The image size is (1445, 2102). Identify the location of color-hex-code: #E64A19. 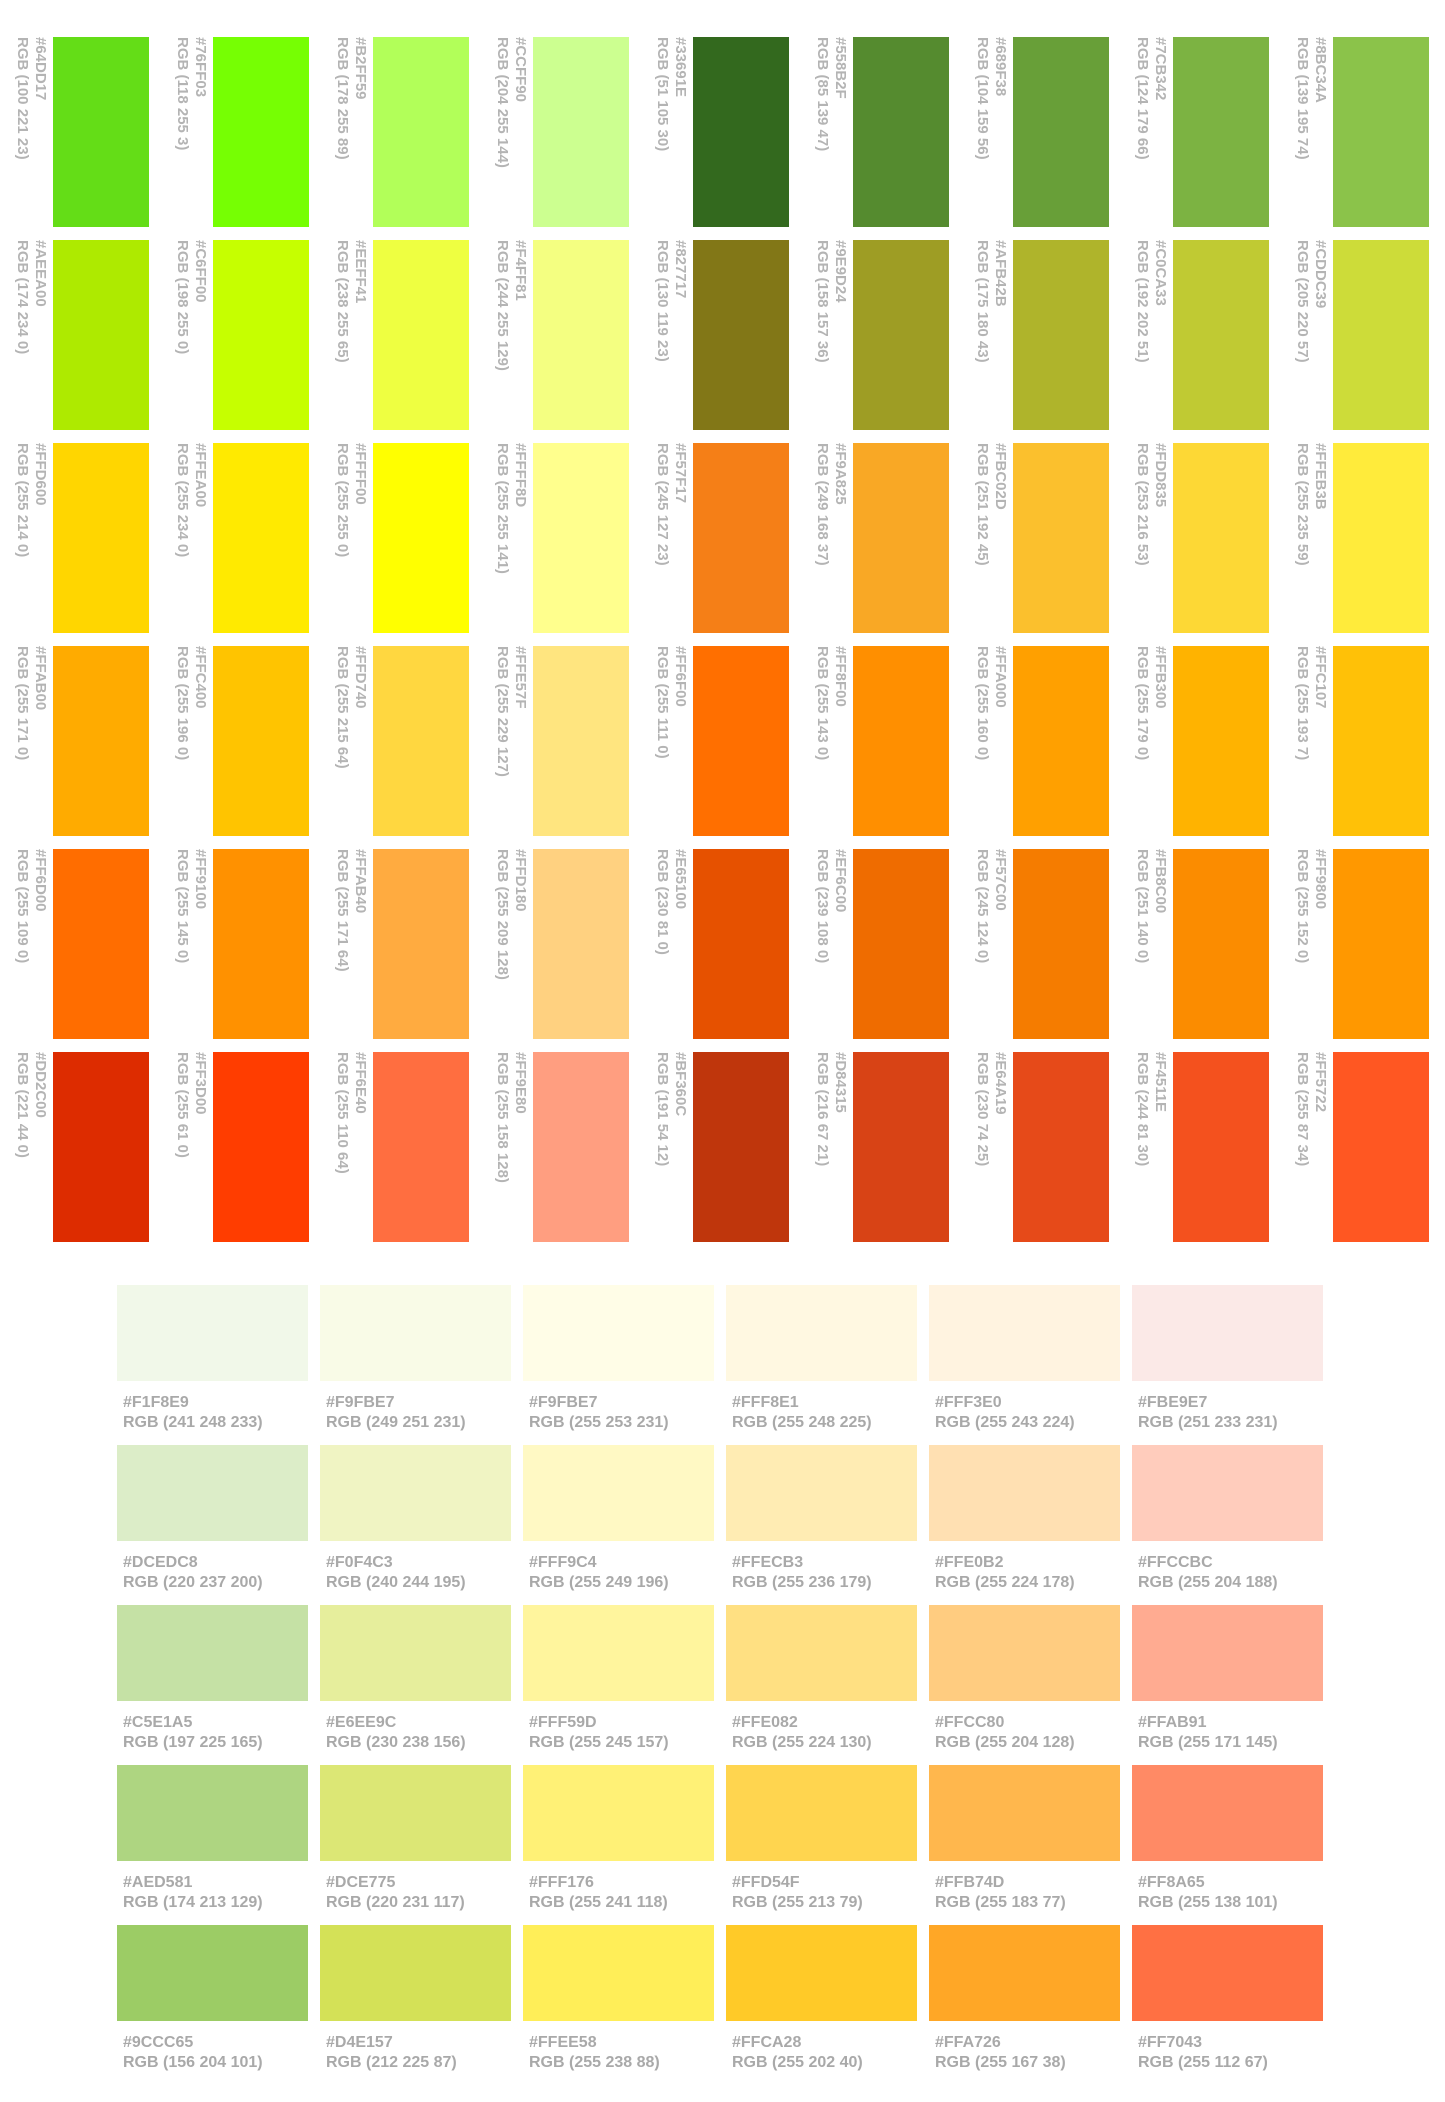
(1000, 1083).